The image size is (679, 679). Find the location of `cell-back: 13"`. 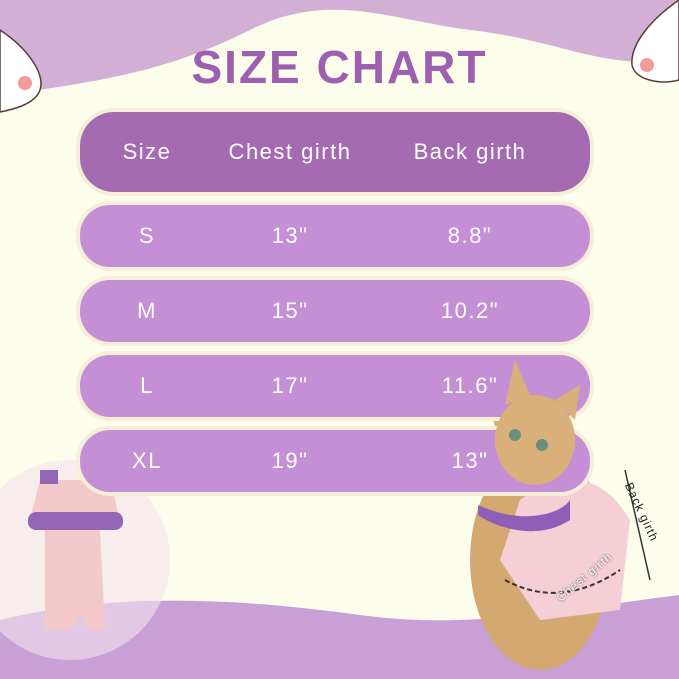

cell-back: 13" is located at coordinates (470, 460).